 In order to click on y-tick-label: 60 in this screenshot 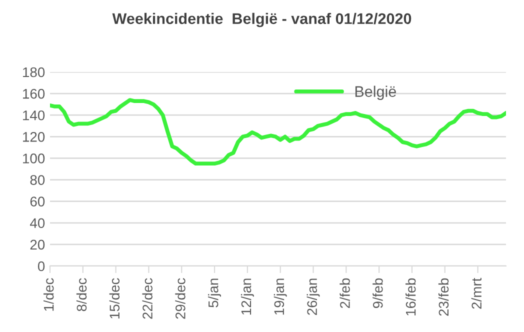, I will do `click(37, 201)`.